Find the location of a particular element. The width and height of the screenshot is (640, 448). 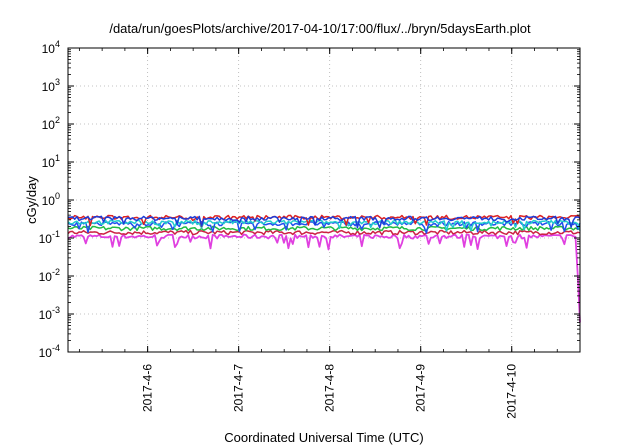

y-tick-label: 10⁻¹ is located at coordinates (49, 237).